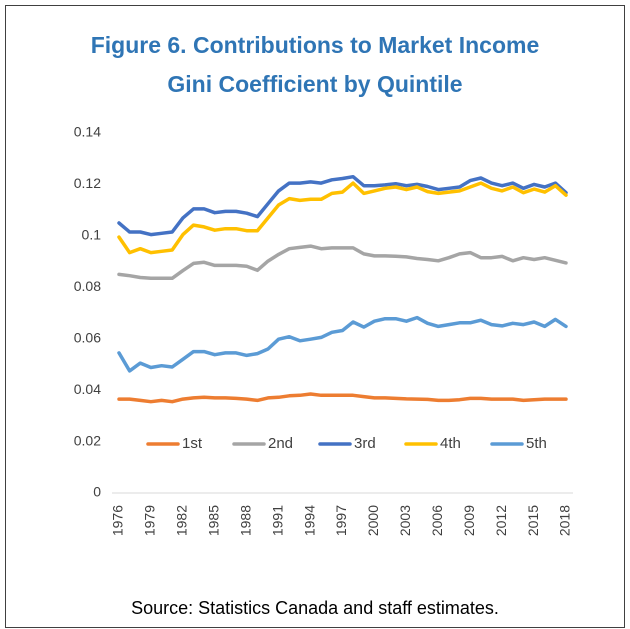  Describe the element at coordinates (87, 337) in the screenshot. I see `y-tick-label: 0.06` at that location.